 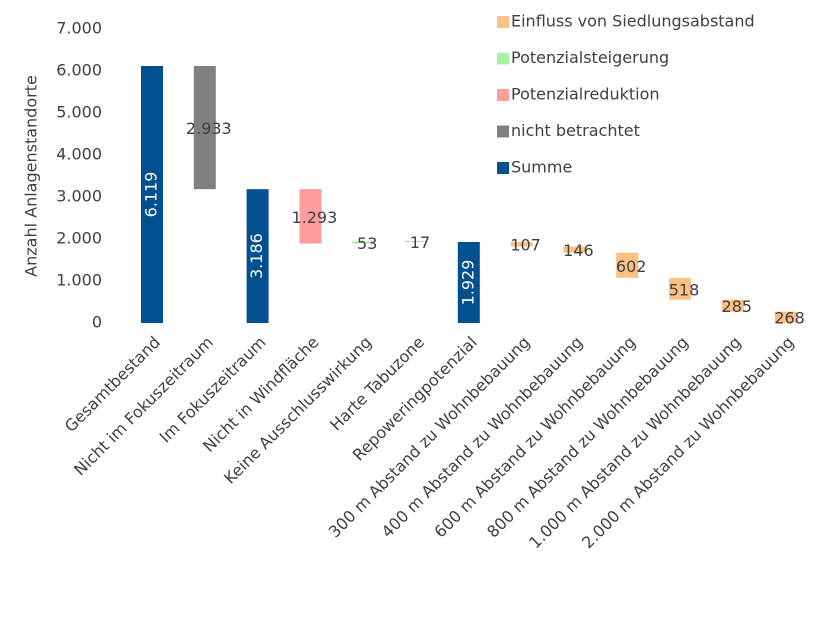 What do you see at coordinates (79, 112) in the screenshot?
I see `y-tick-label: 5.000` at bounding box center [79, 112].